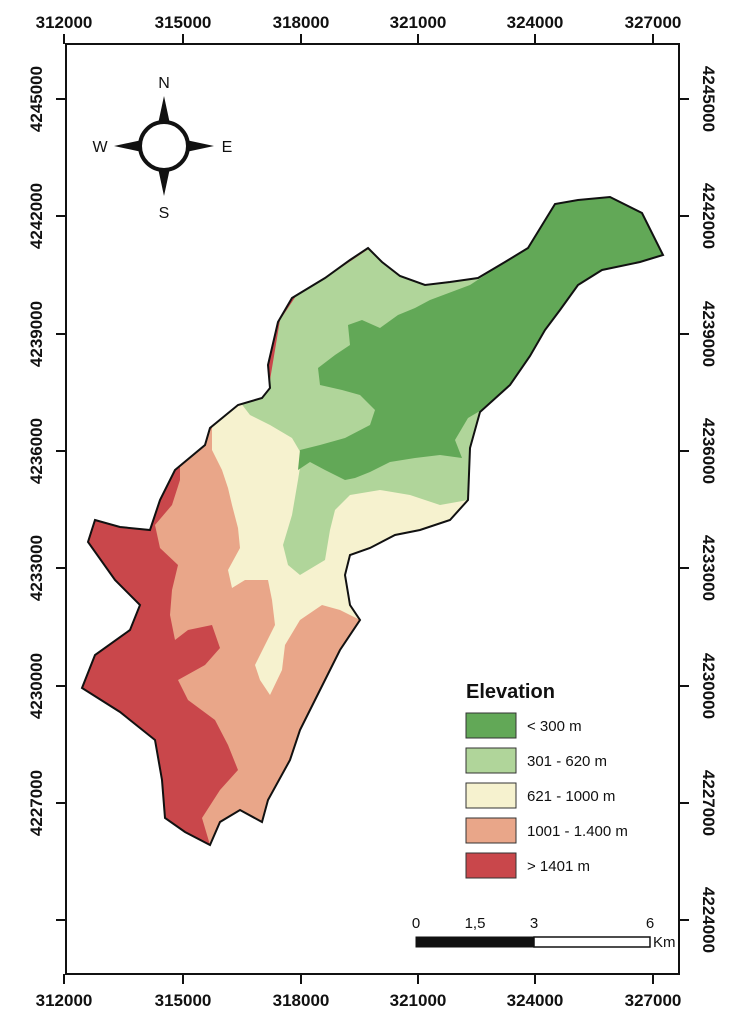 This screenshot has width=738, height=1022. I want to click on x-label-top: 321000, so click(418, 22).